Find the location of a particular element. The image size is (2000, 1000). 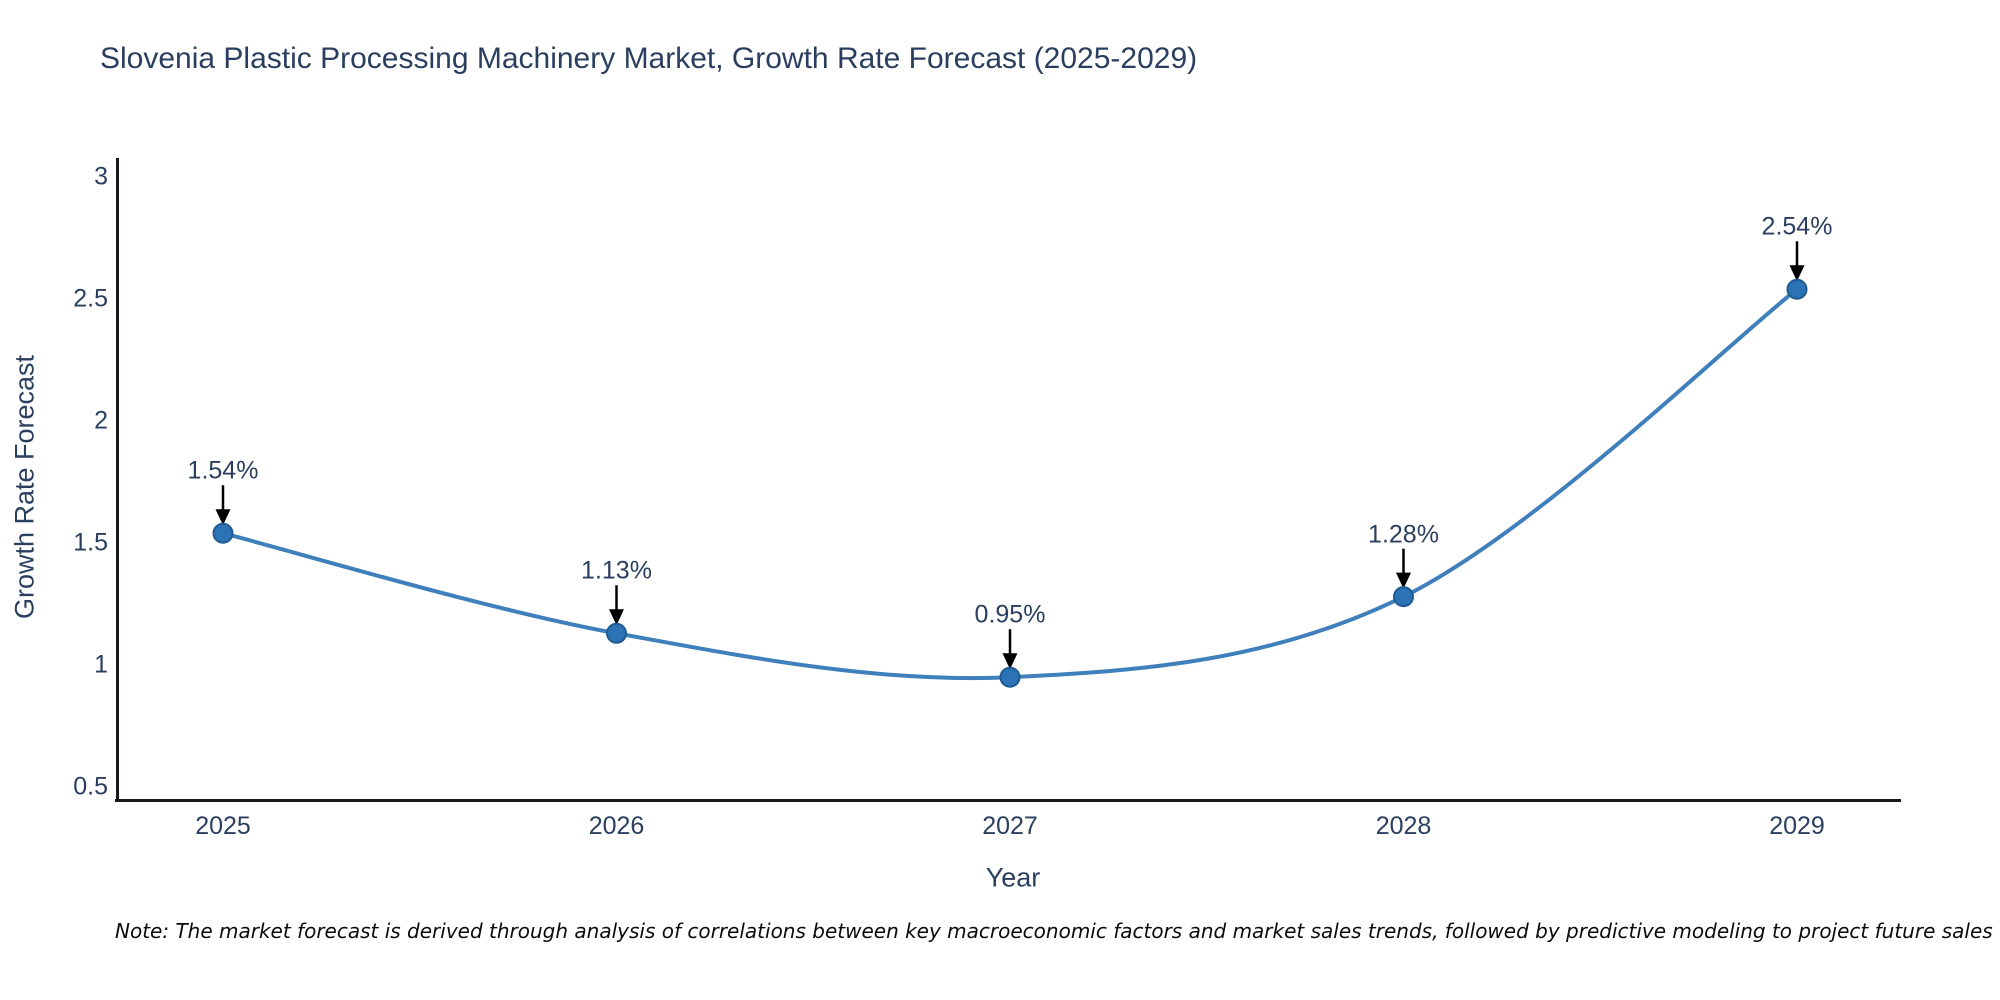

y-tick-label: 1 is located at coordinates (101, 664).